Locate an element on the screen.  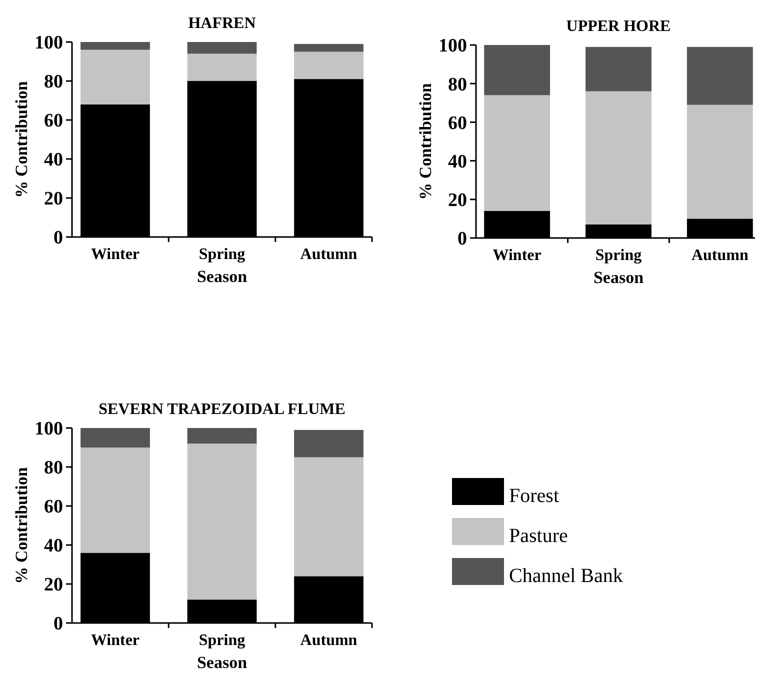
chart-title: SEVERN TRAPEZOIDAL FLUME is located at coordinates (222, 409).